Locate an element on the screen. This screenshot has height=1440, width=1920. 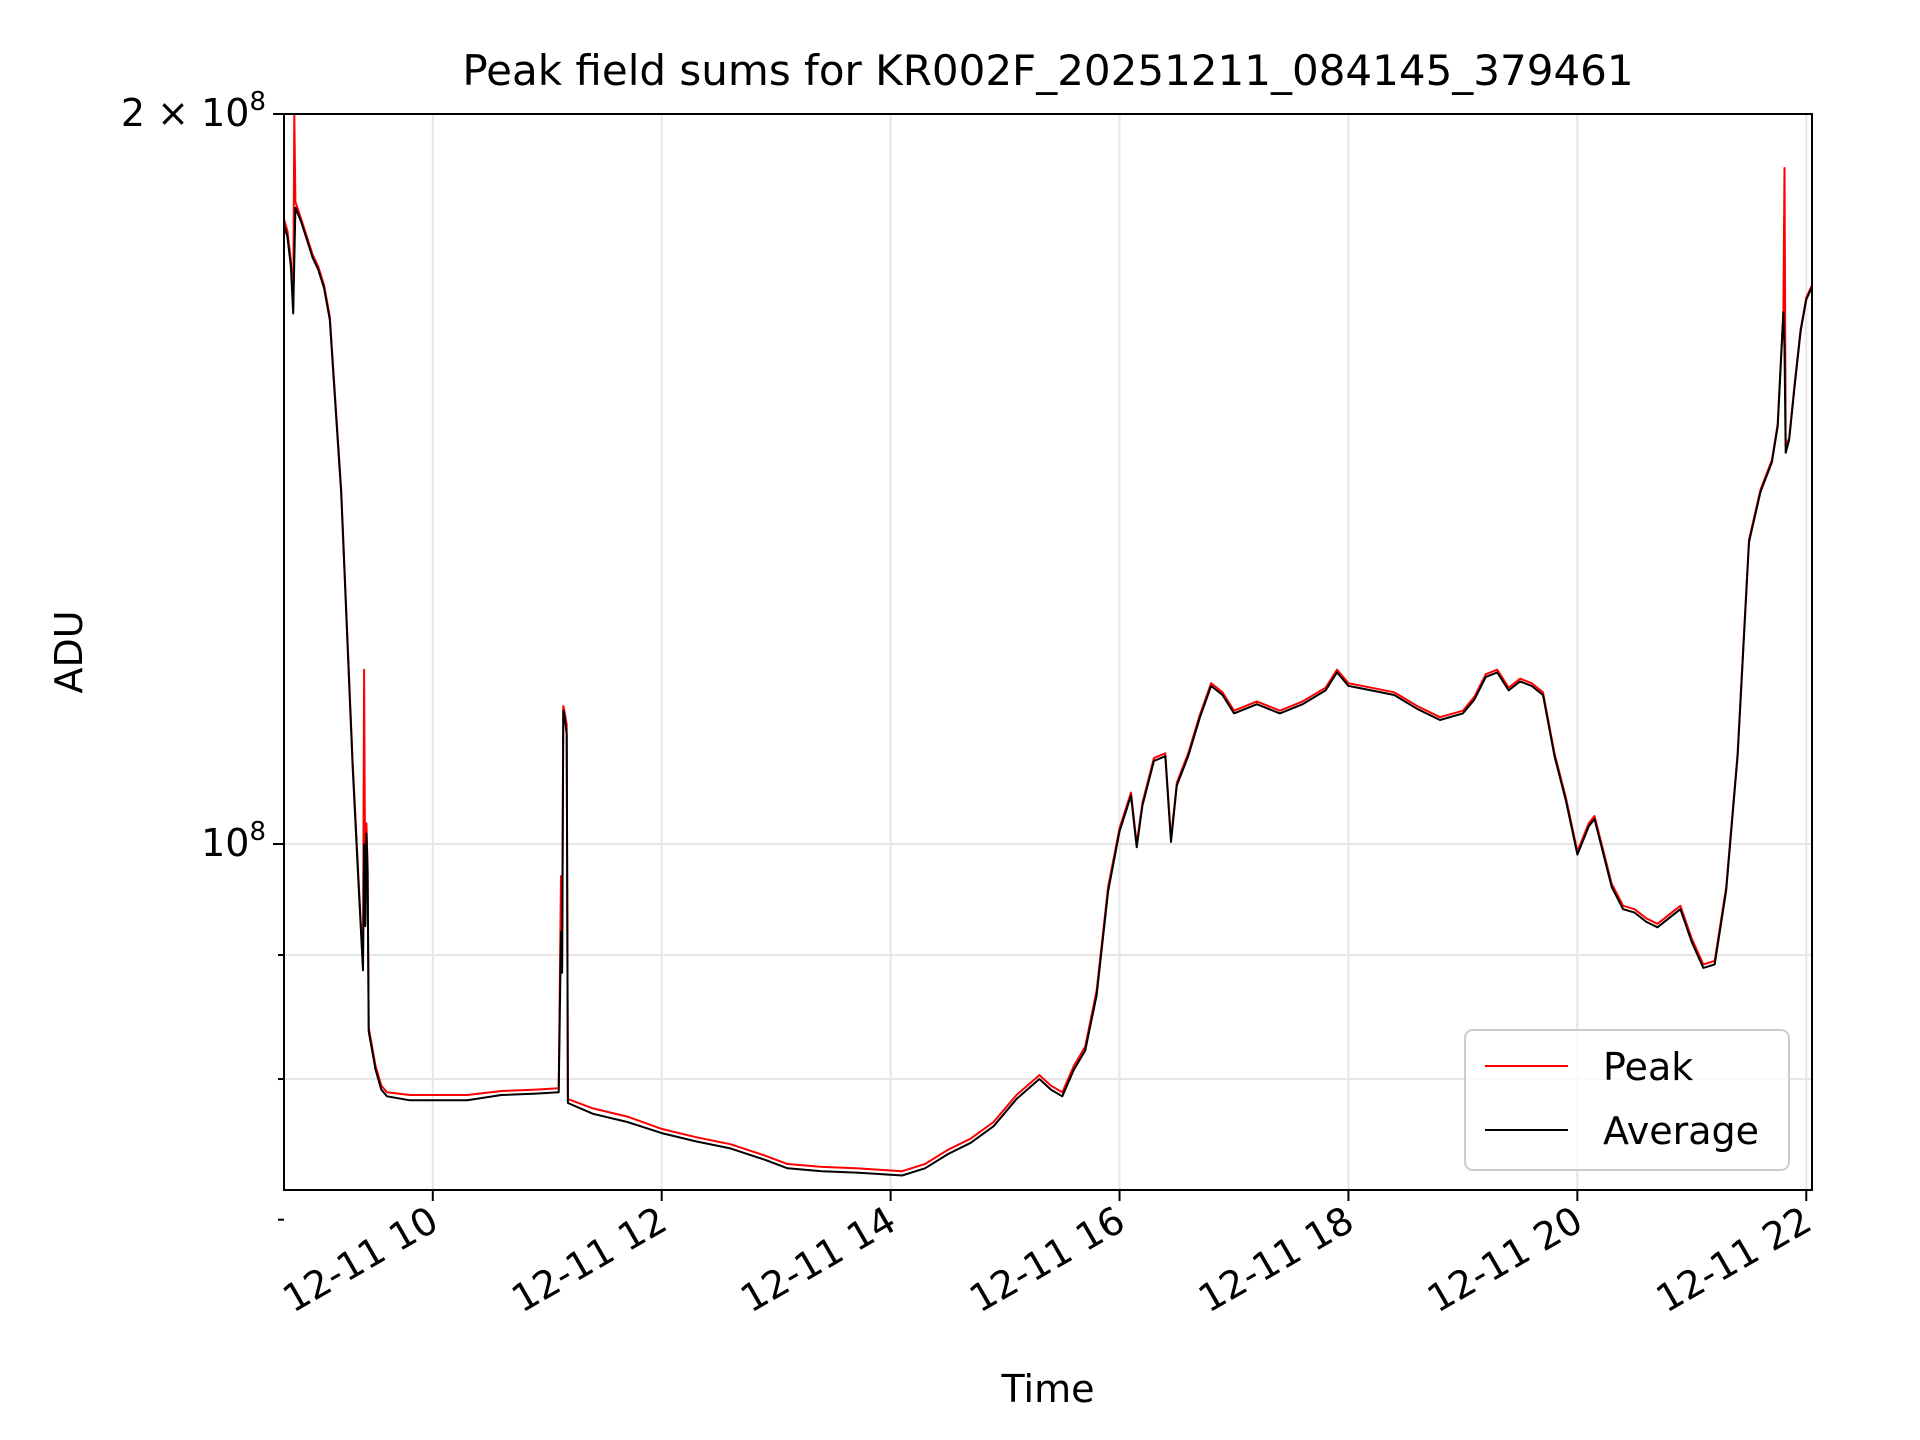
y-tick-label: 108 is located at coordinates (233, 841).